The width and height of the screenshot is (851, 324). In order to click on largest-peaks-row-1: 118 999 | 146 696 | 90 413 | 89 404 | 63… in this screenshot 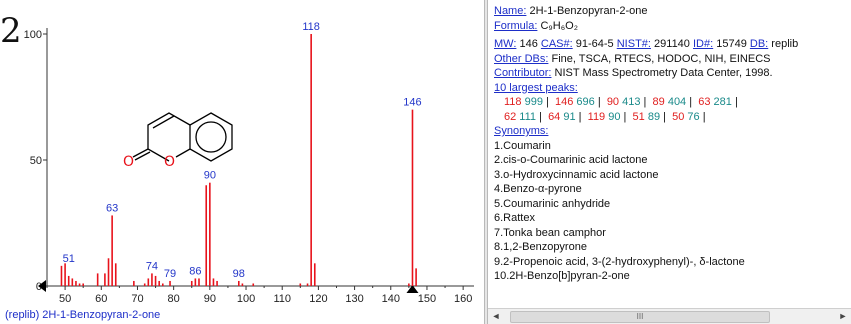, I will do `click(624, 102)`.